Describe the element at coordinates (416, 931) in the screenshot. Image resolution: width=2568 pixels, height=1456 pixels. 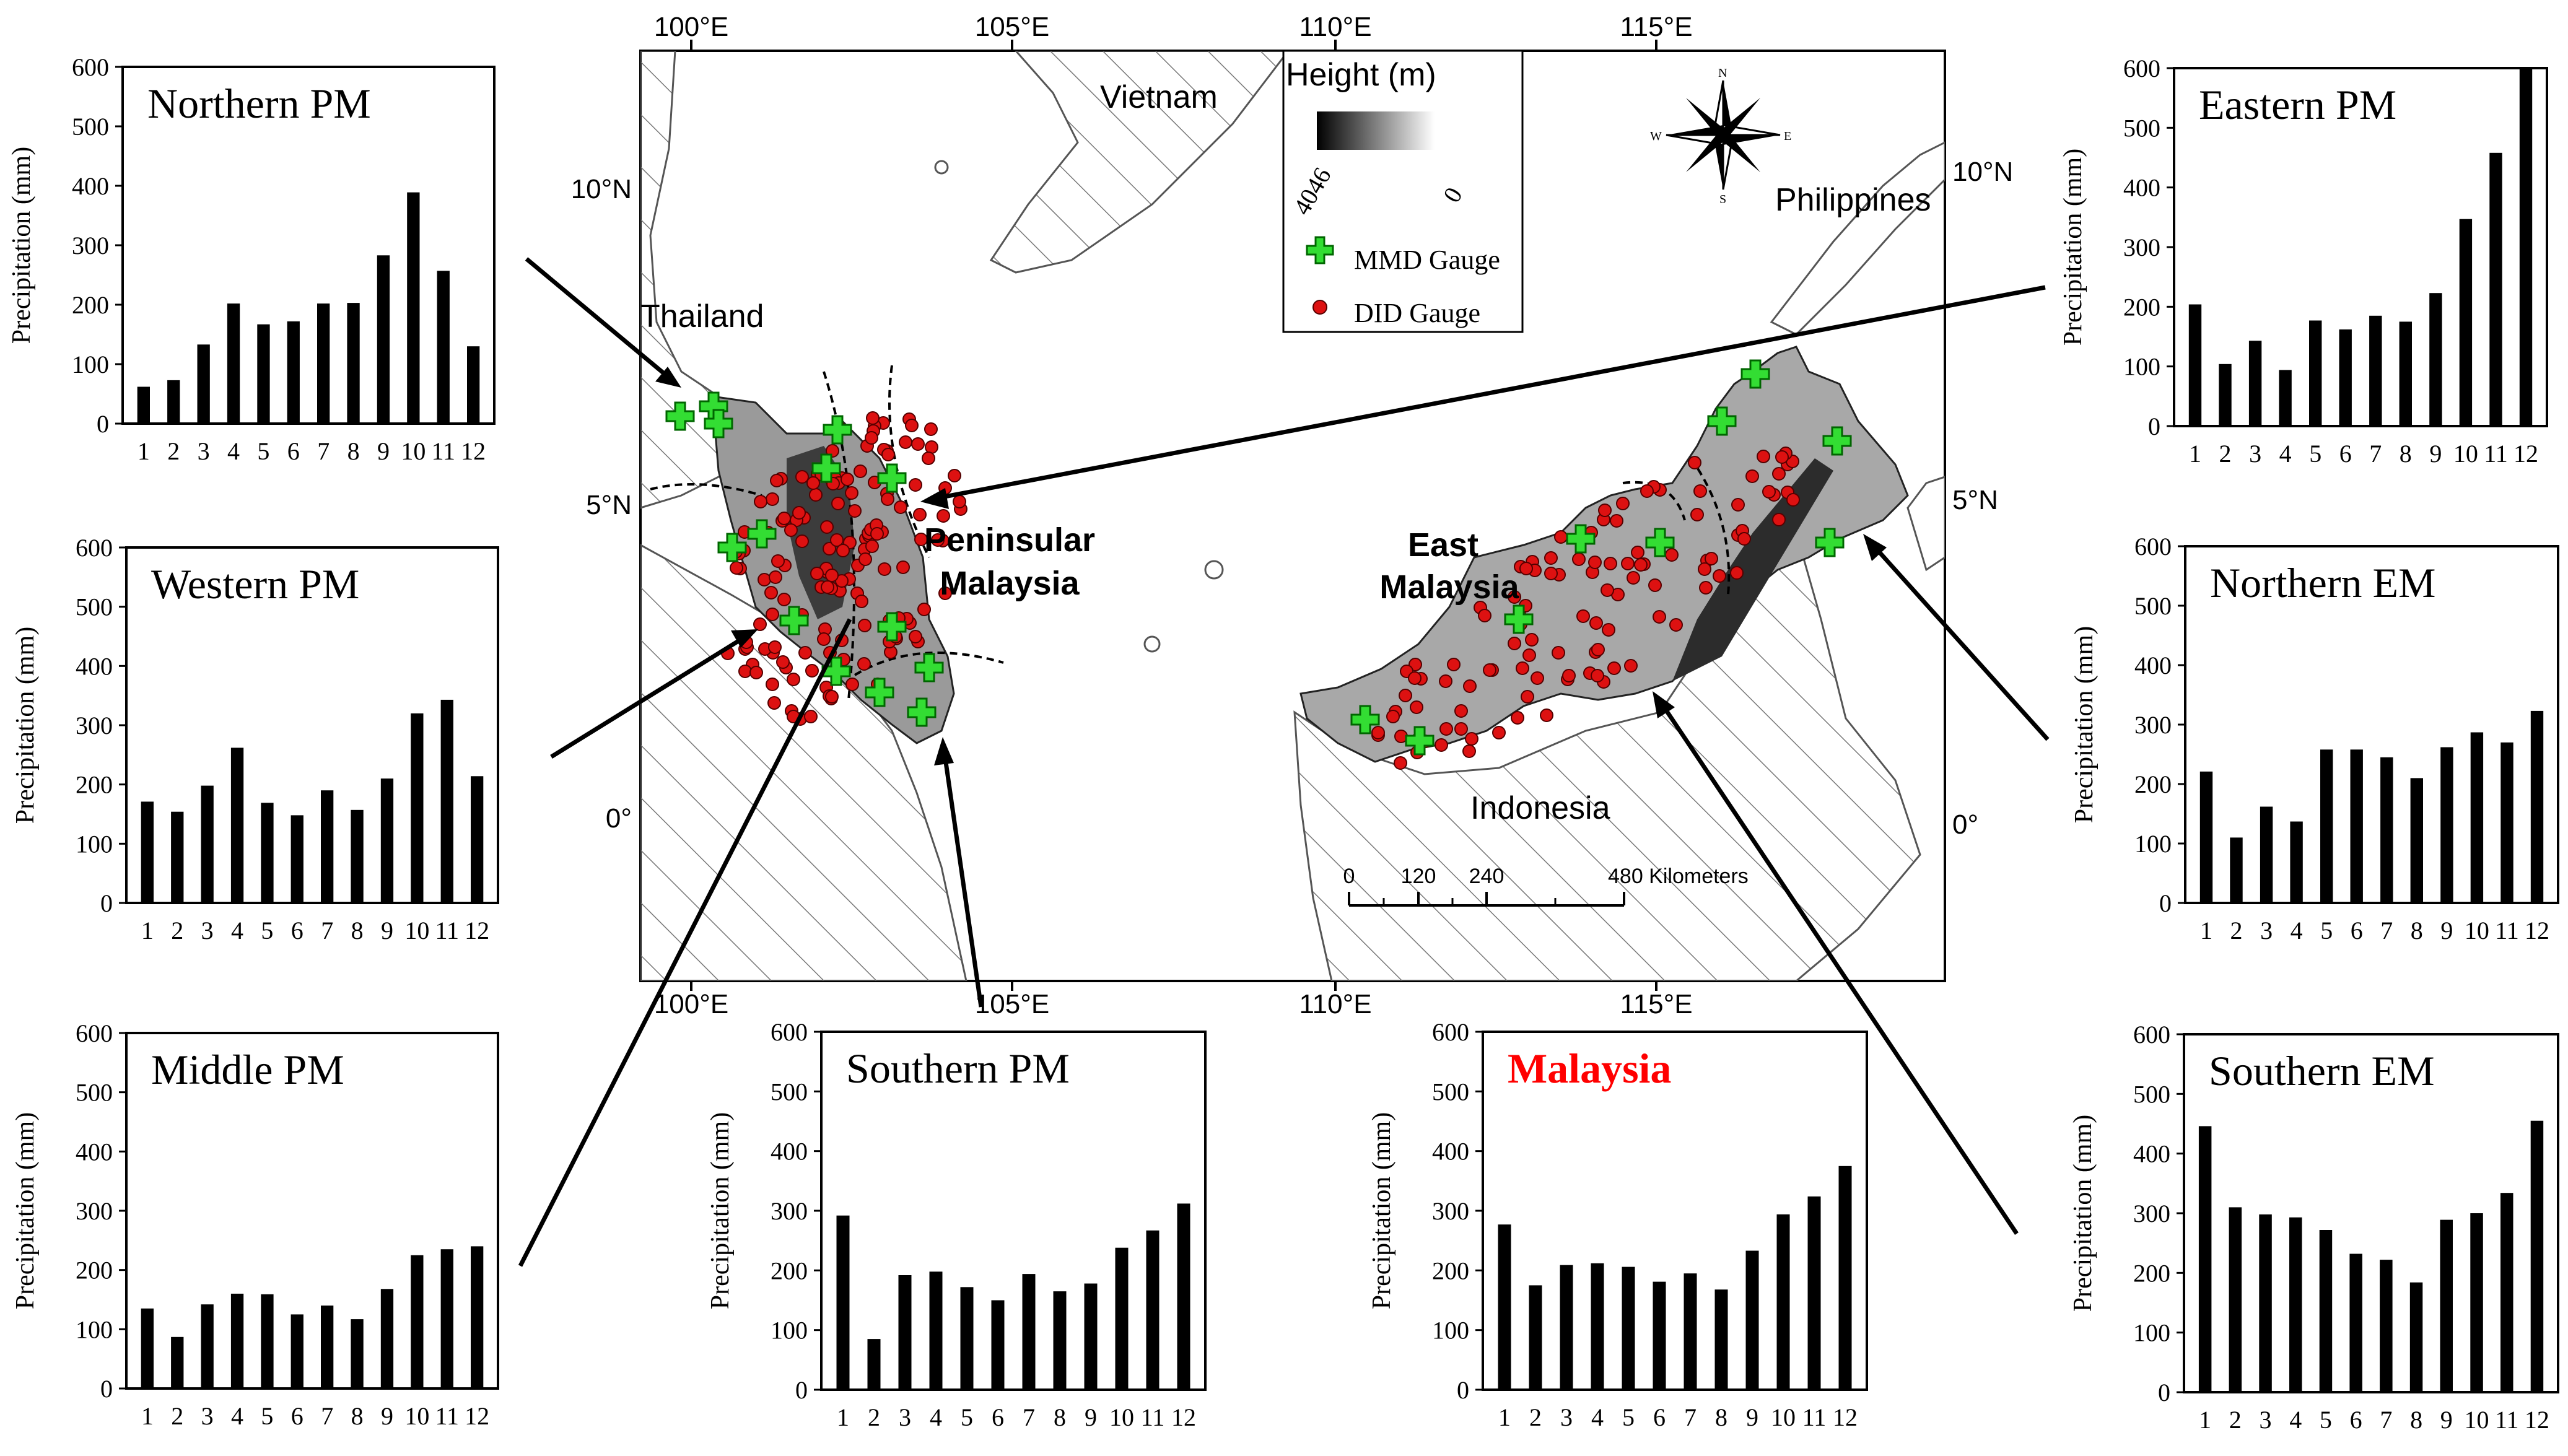
I see `x-tick-label: 10` at that location.